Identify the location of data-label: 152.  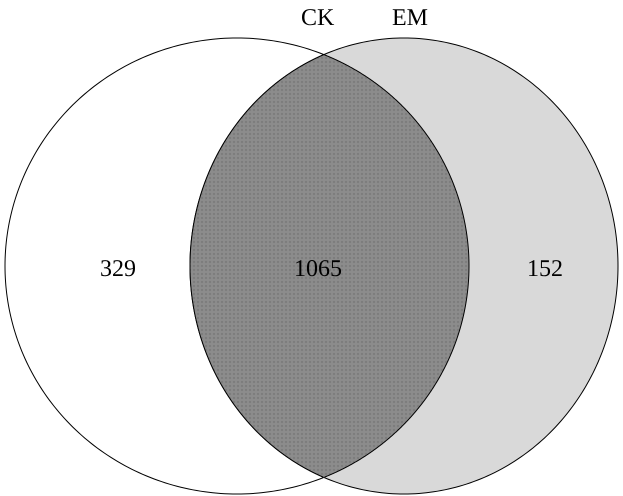
(545, 269).